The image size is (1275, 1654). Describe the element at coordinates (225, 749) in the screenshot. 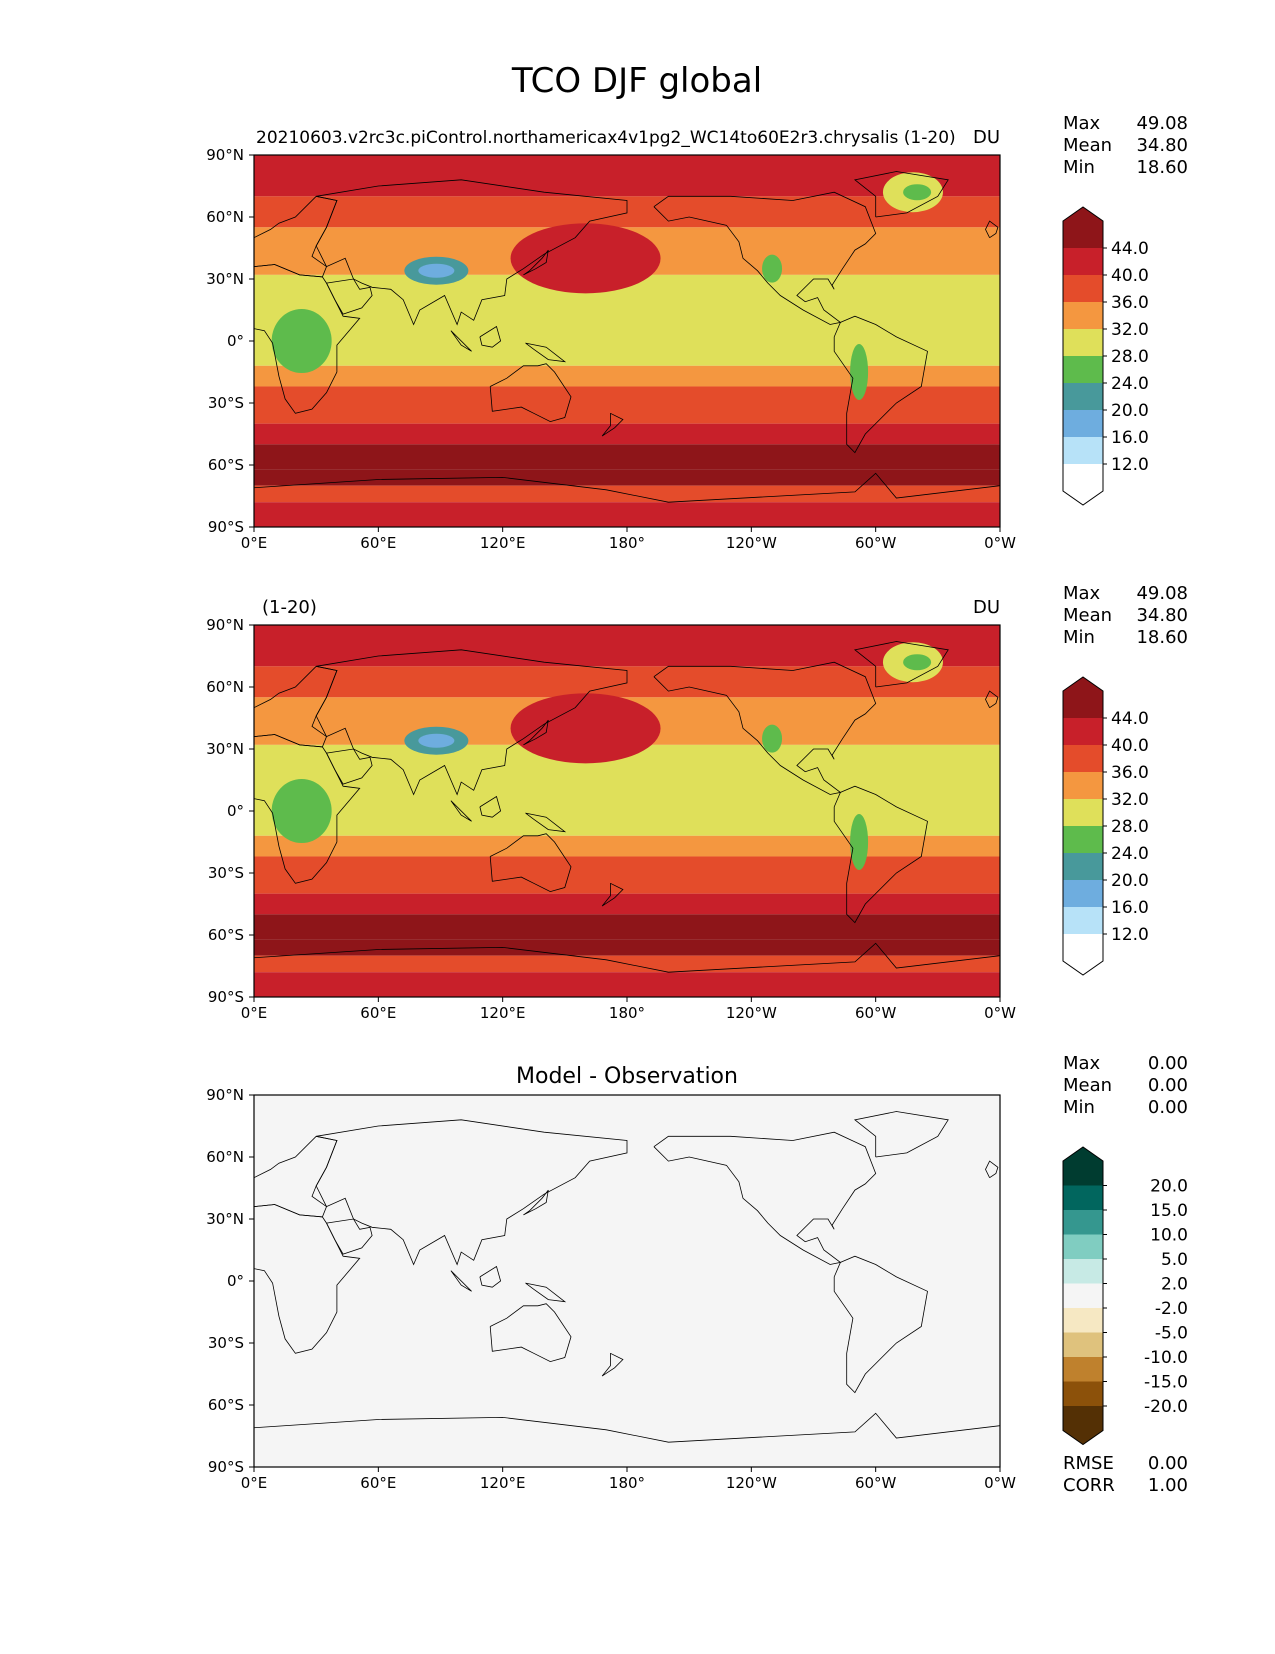

I see `lat-tick-label: 30°N` at that location.